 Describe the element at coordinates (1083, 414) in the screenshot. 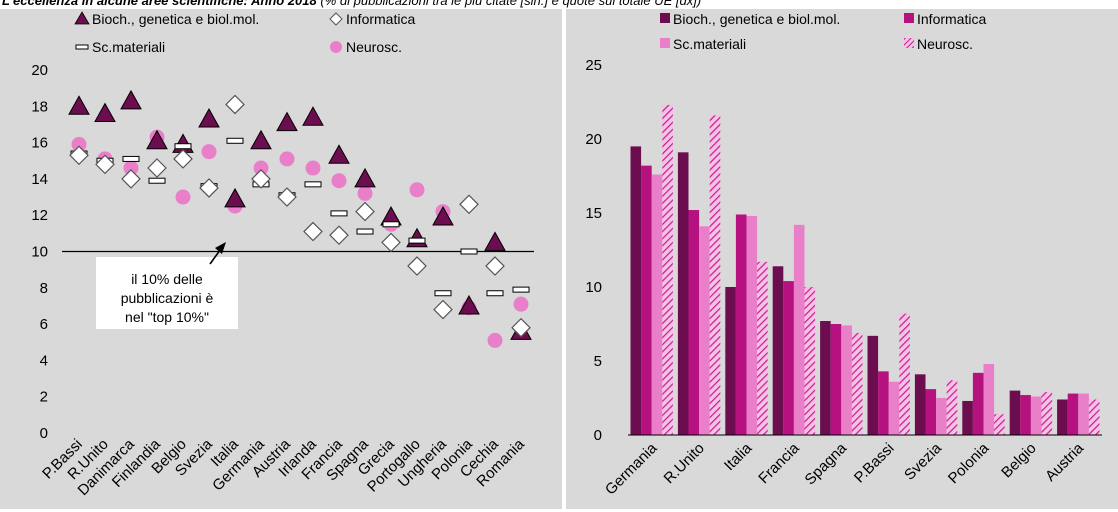

I see `sc-materiali-bar-austria` at that location.